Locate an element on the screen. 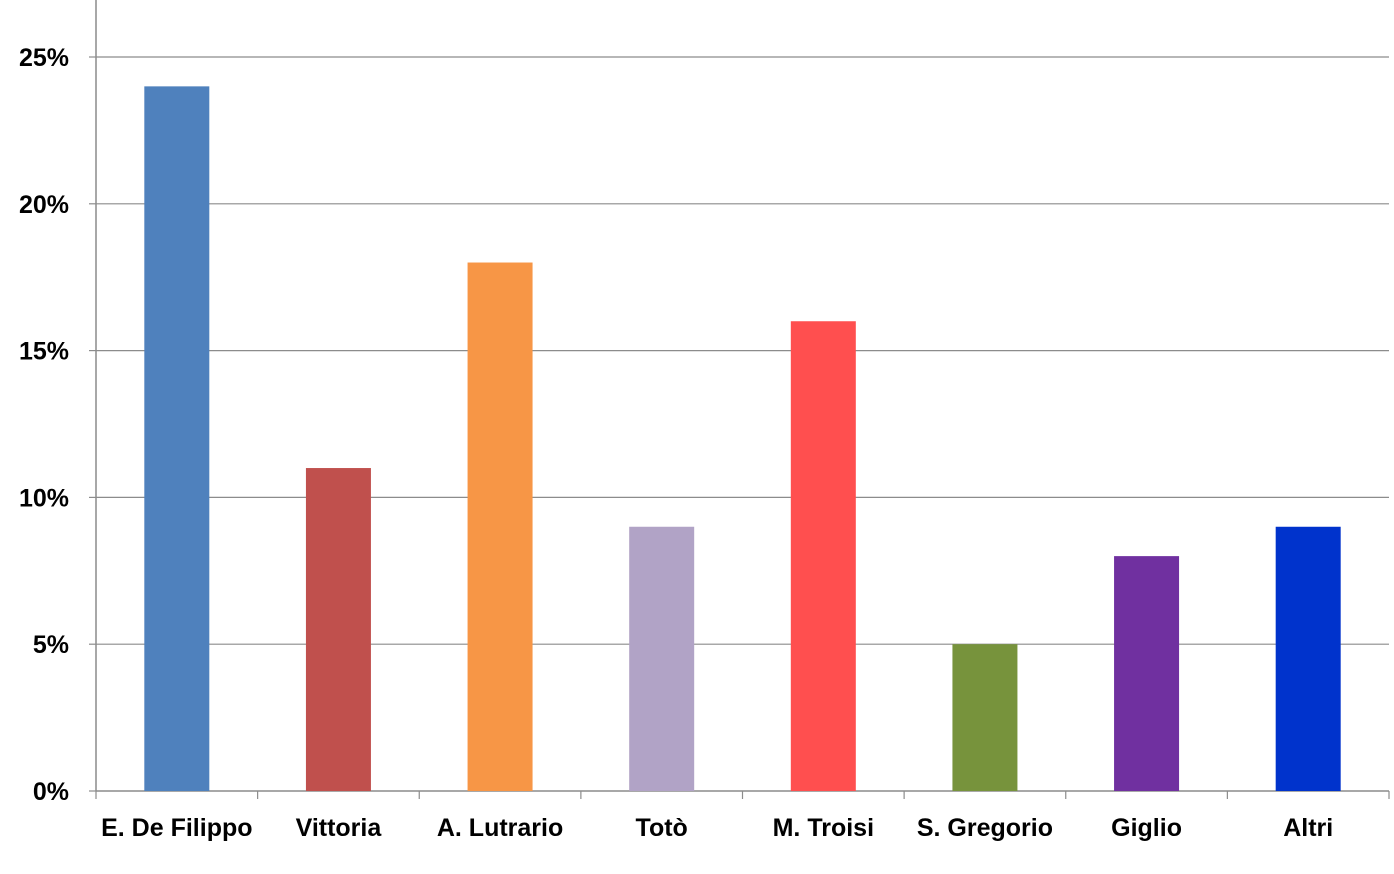  y-tick-label: 10% is located at coordinates (44, 498).